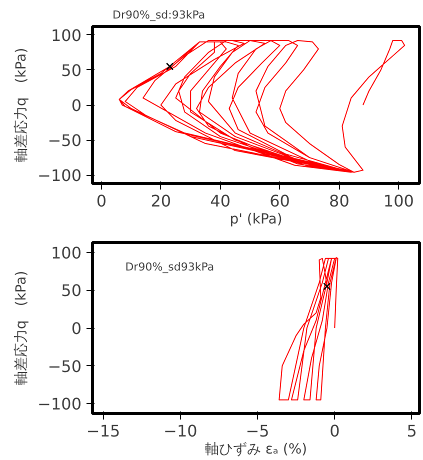  What do you see at coordinates (308, 328) in the screenshot?
I see `line-series` at bounding box center [308, 328].